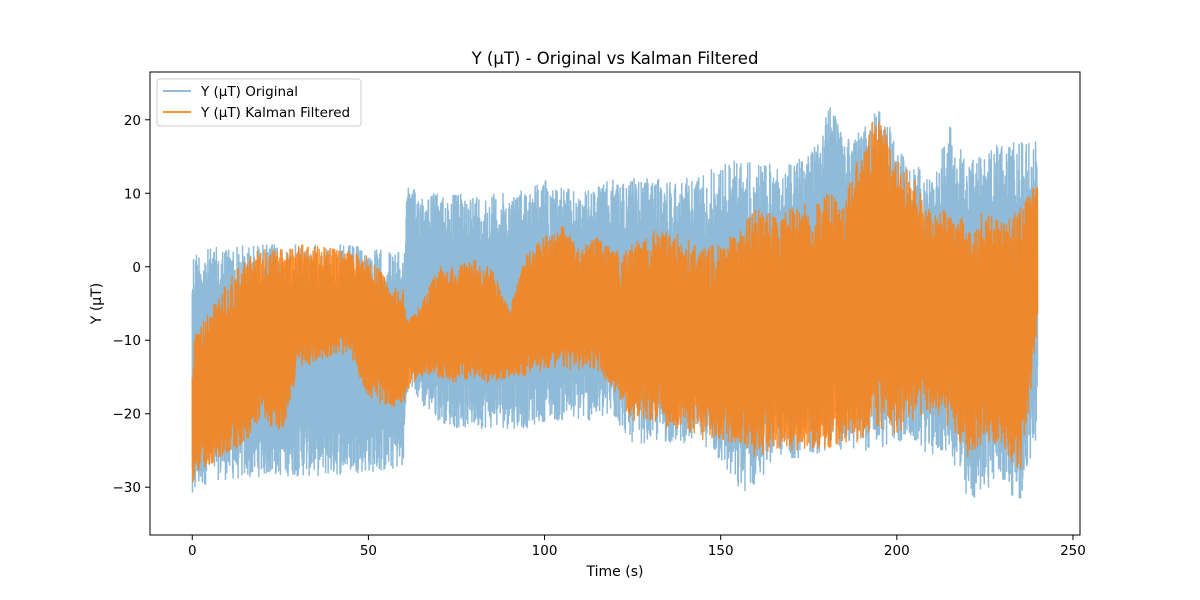  What do you see at coordinates (275, 113) in the screenshot?
I see `legend-label-kalman: Y (μT) Kalman Filtered` at bounding box center [275, 113].